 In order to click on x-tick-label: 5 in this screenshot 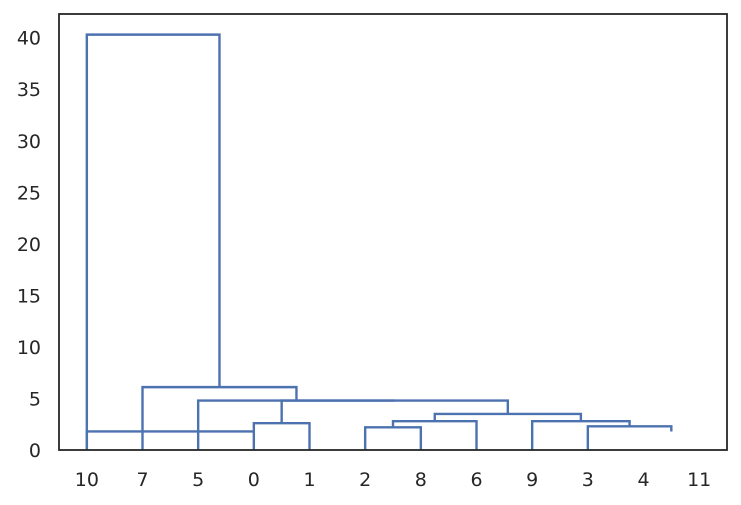, I will do `click(198, 480)`.